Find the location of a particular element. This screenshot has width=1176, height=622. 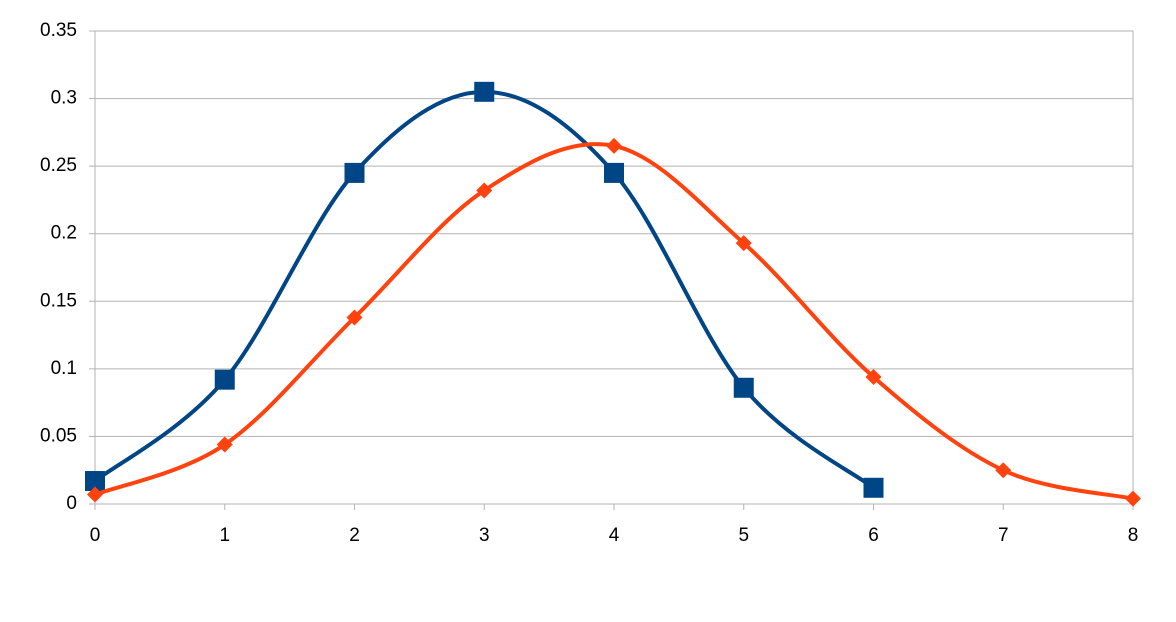

x-tick-label: 7 is located at coordinates (1003, 535).